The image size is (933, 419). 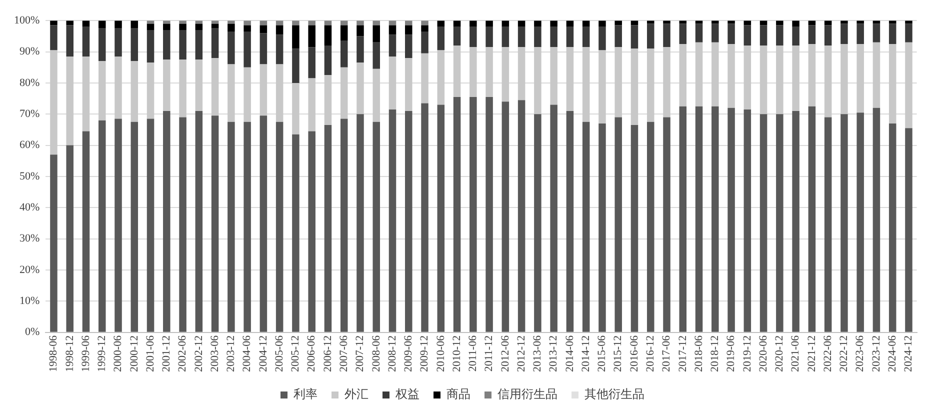 What do you see at coordinates (29, 145) in the screenshot?
I see `y-tick-label: 60%` at bounding box center [29, 145].